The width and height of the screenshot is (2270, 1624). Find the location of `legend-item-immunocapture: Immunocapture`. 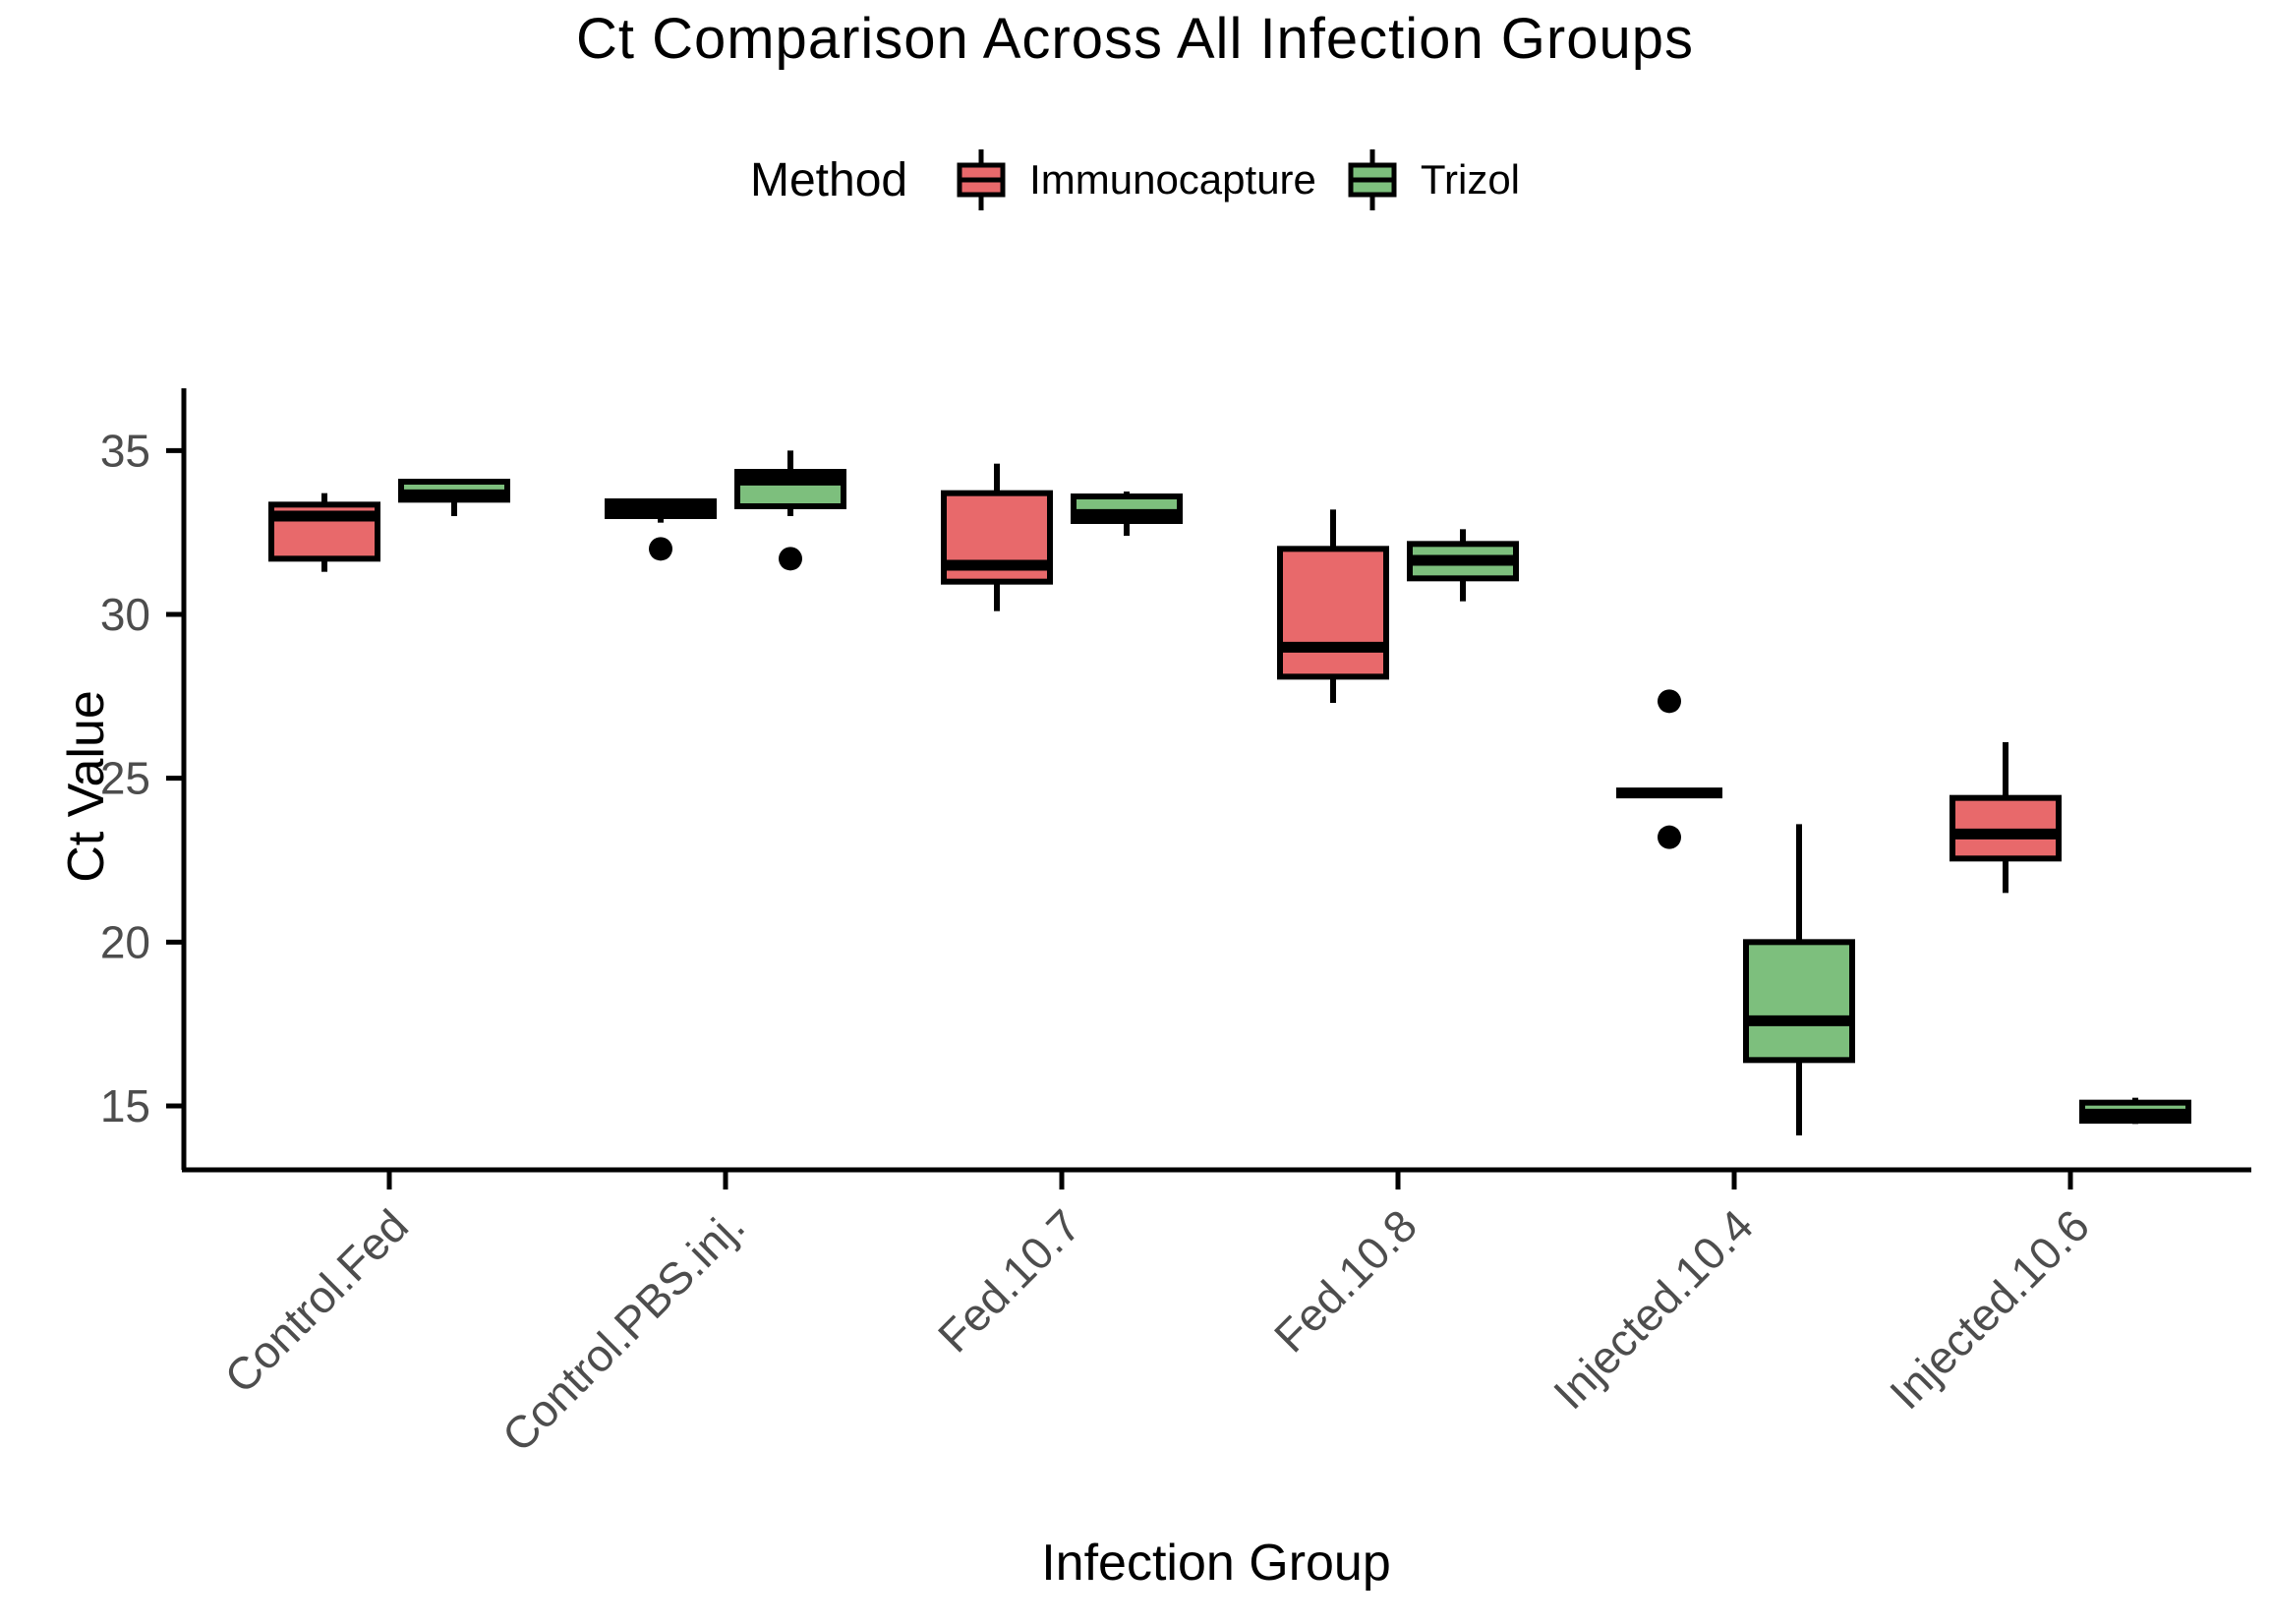

legend-item-immunocapture: Immunocapture is located at coordinates (1133, 179).